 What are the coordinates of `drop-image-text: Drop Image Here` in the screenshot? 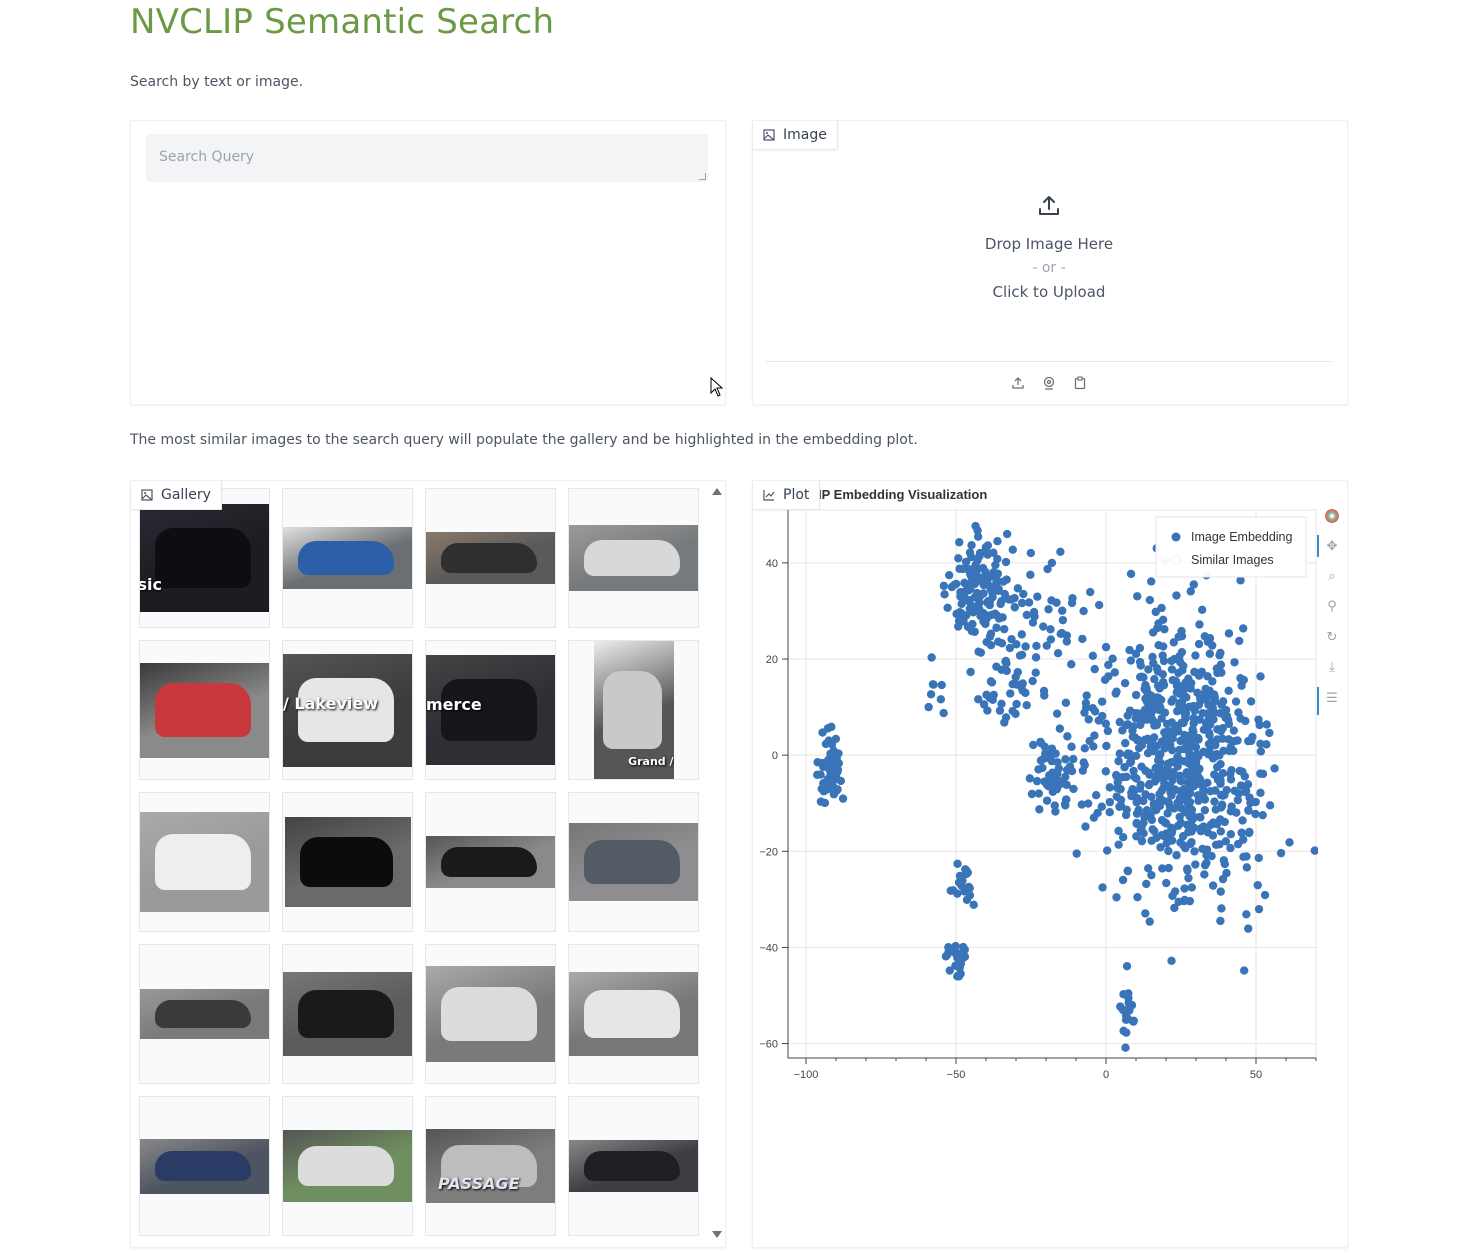 It's located at (1049, 244).